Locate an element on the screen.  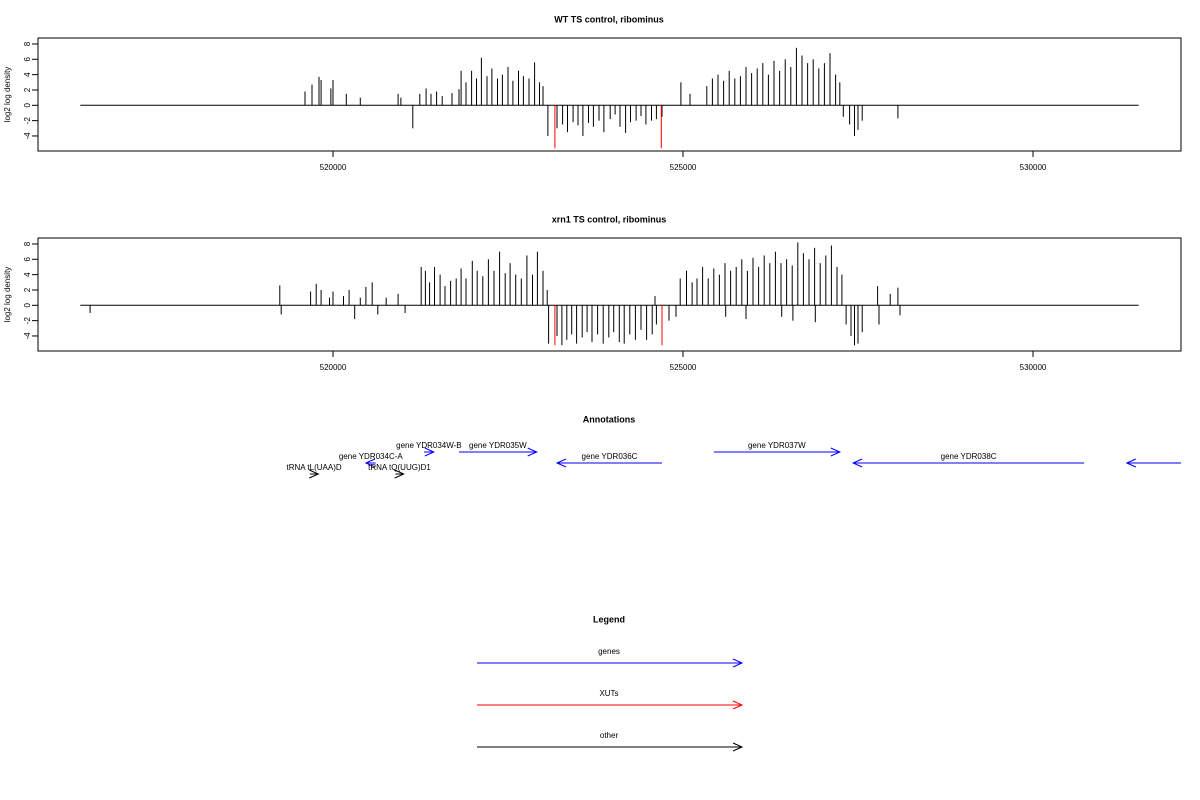
legend-label: XUTs is located at coordinates (608, 693).